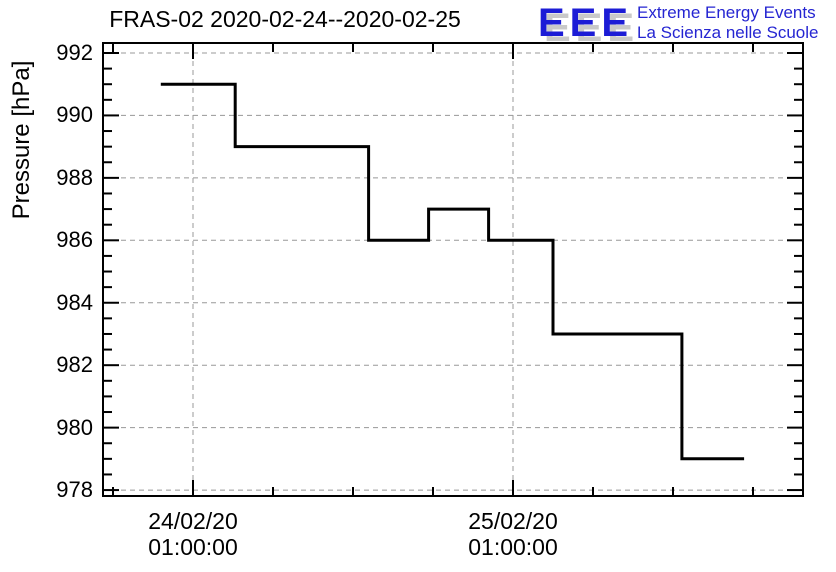 The image size is (836, 572). I want to click on eee-logo-tagline-line1: Extreme Energy Events, so click(726, 12).